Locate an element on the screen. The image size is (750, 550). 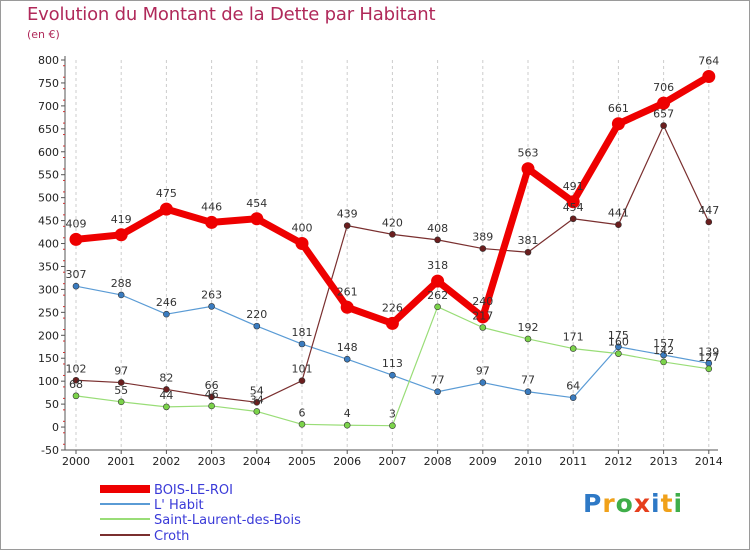
data-label: 171 is located at coordinates (573, 337).